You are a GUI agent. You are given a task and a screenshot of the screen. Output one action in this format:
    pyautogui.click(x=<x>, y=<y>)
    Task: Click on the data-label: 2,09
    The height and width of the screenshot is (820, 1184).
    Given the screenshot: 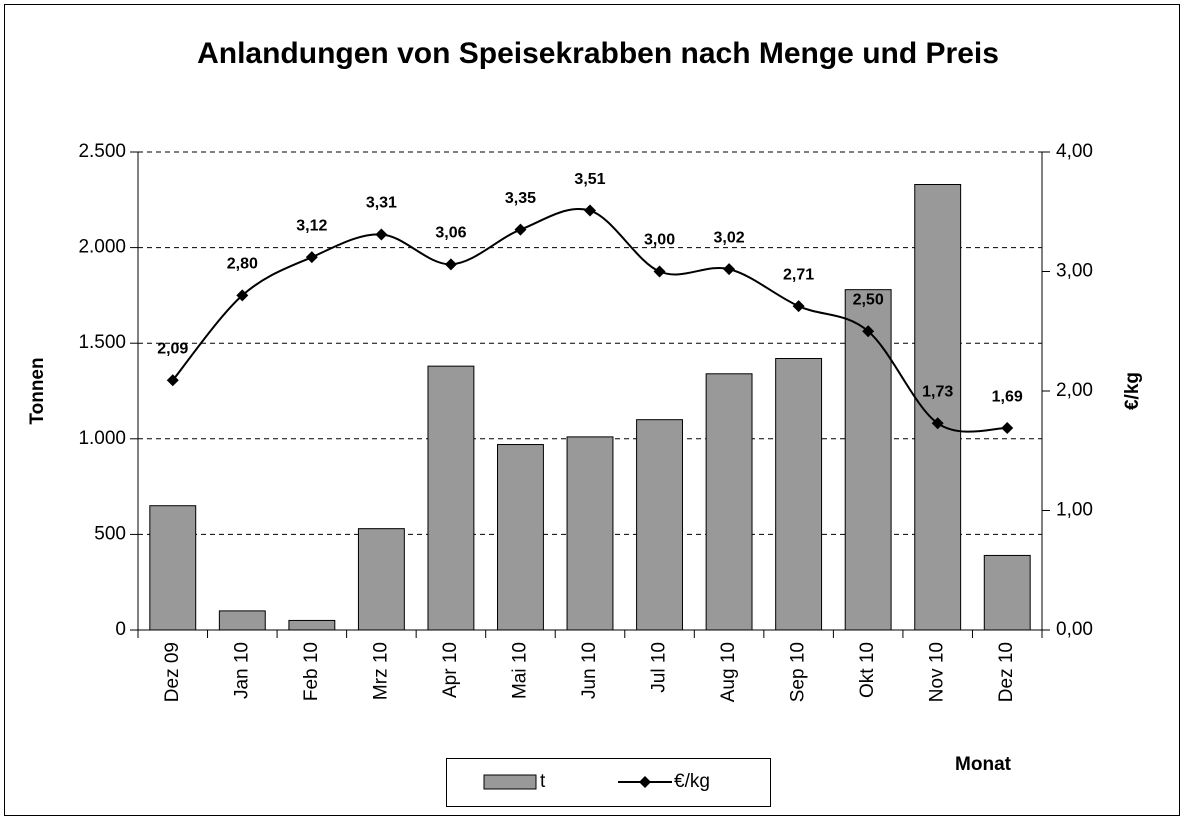 What is the action you would take?
    pyautogui.click(x=172, y=348)
    